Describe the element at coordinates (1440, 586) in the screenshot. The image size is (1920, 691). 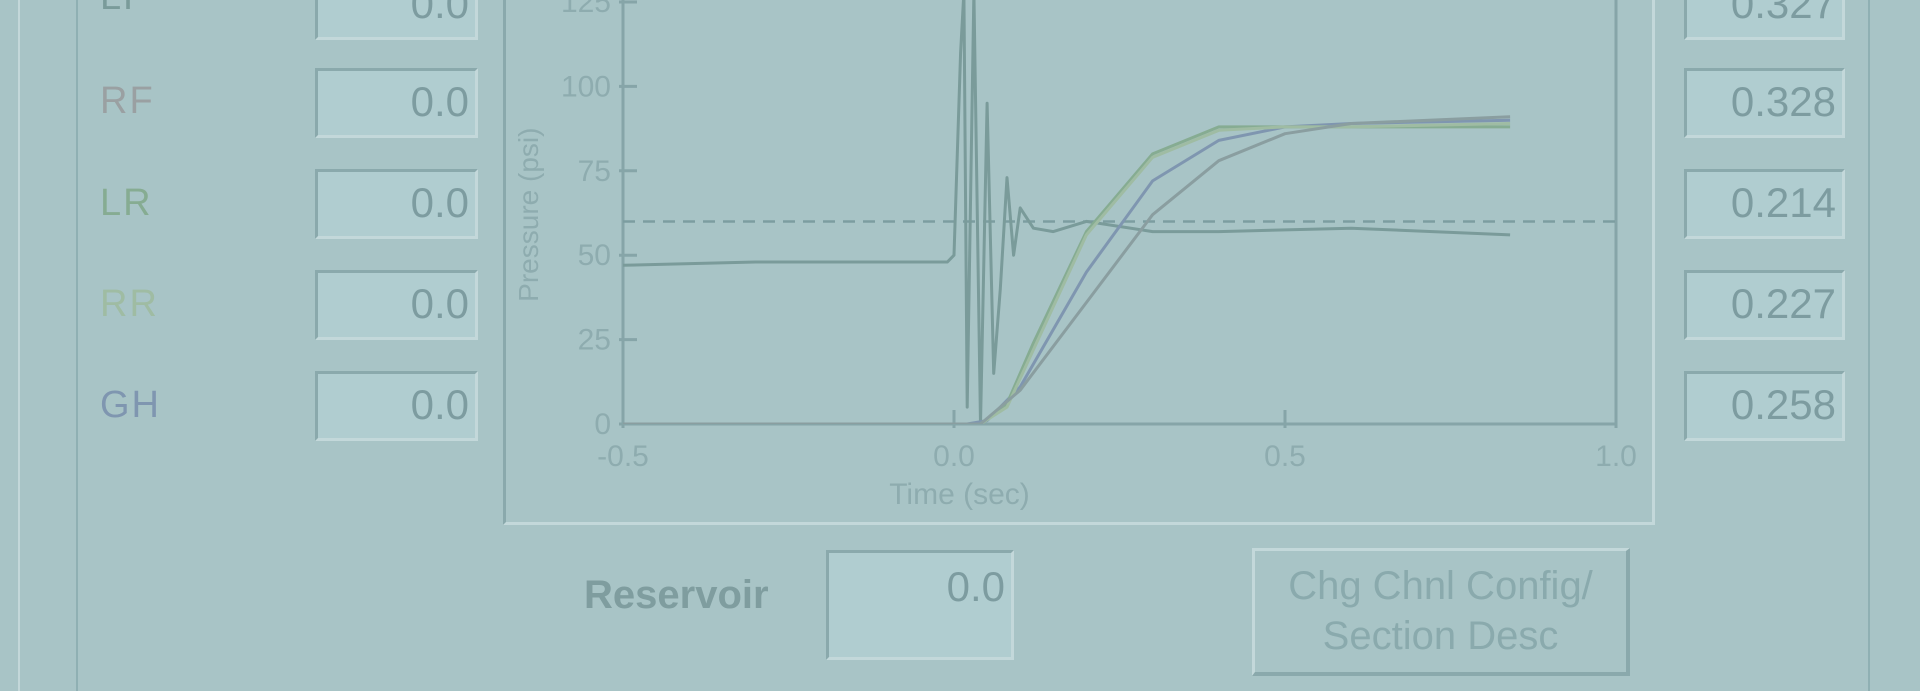
I see `config-button-line1: Chg Chnl Config/` at that location.